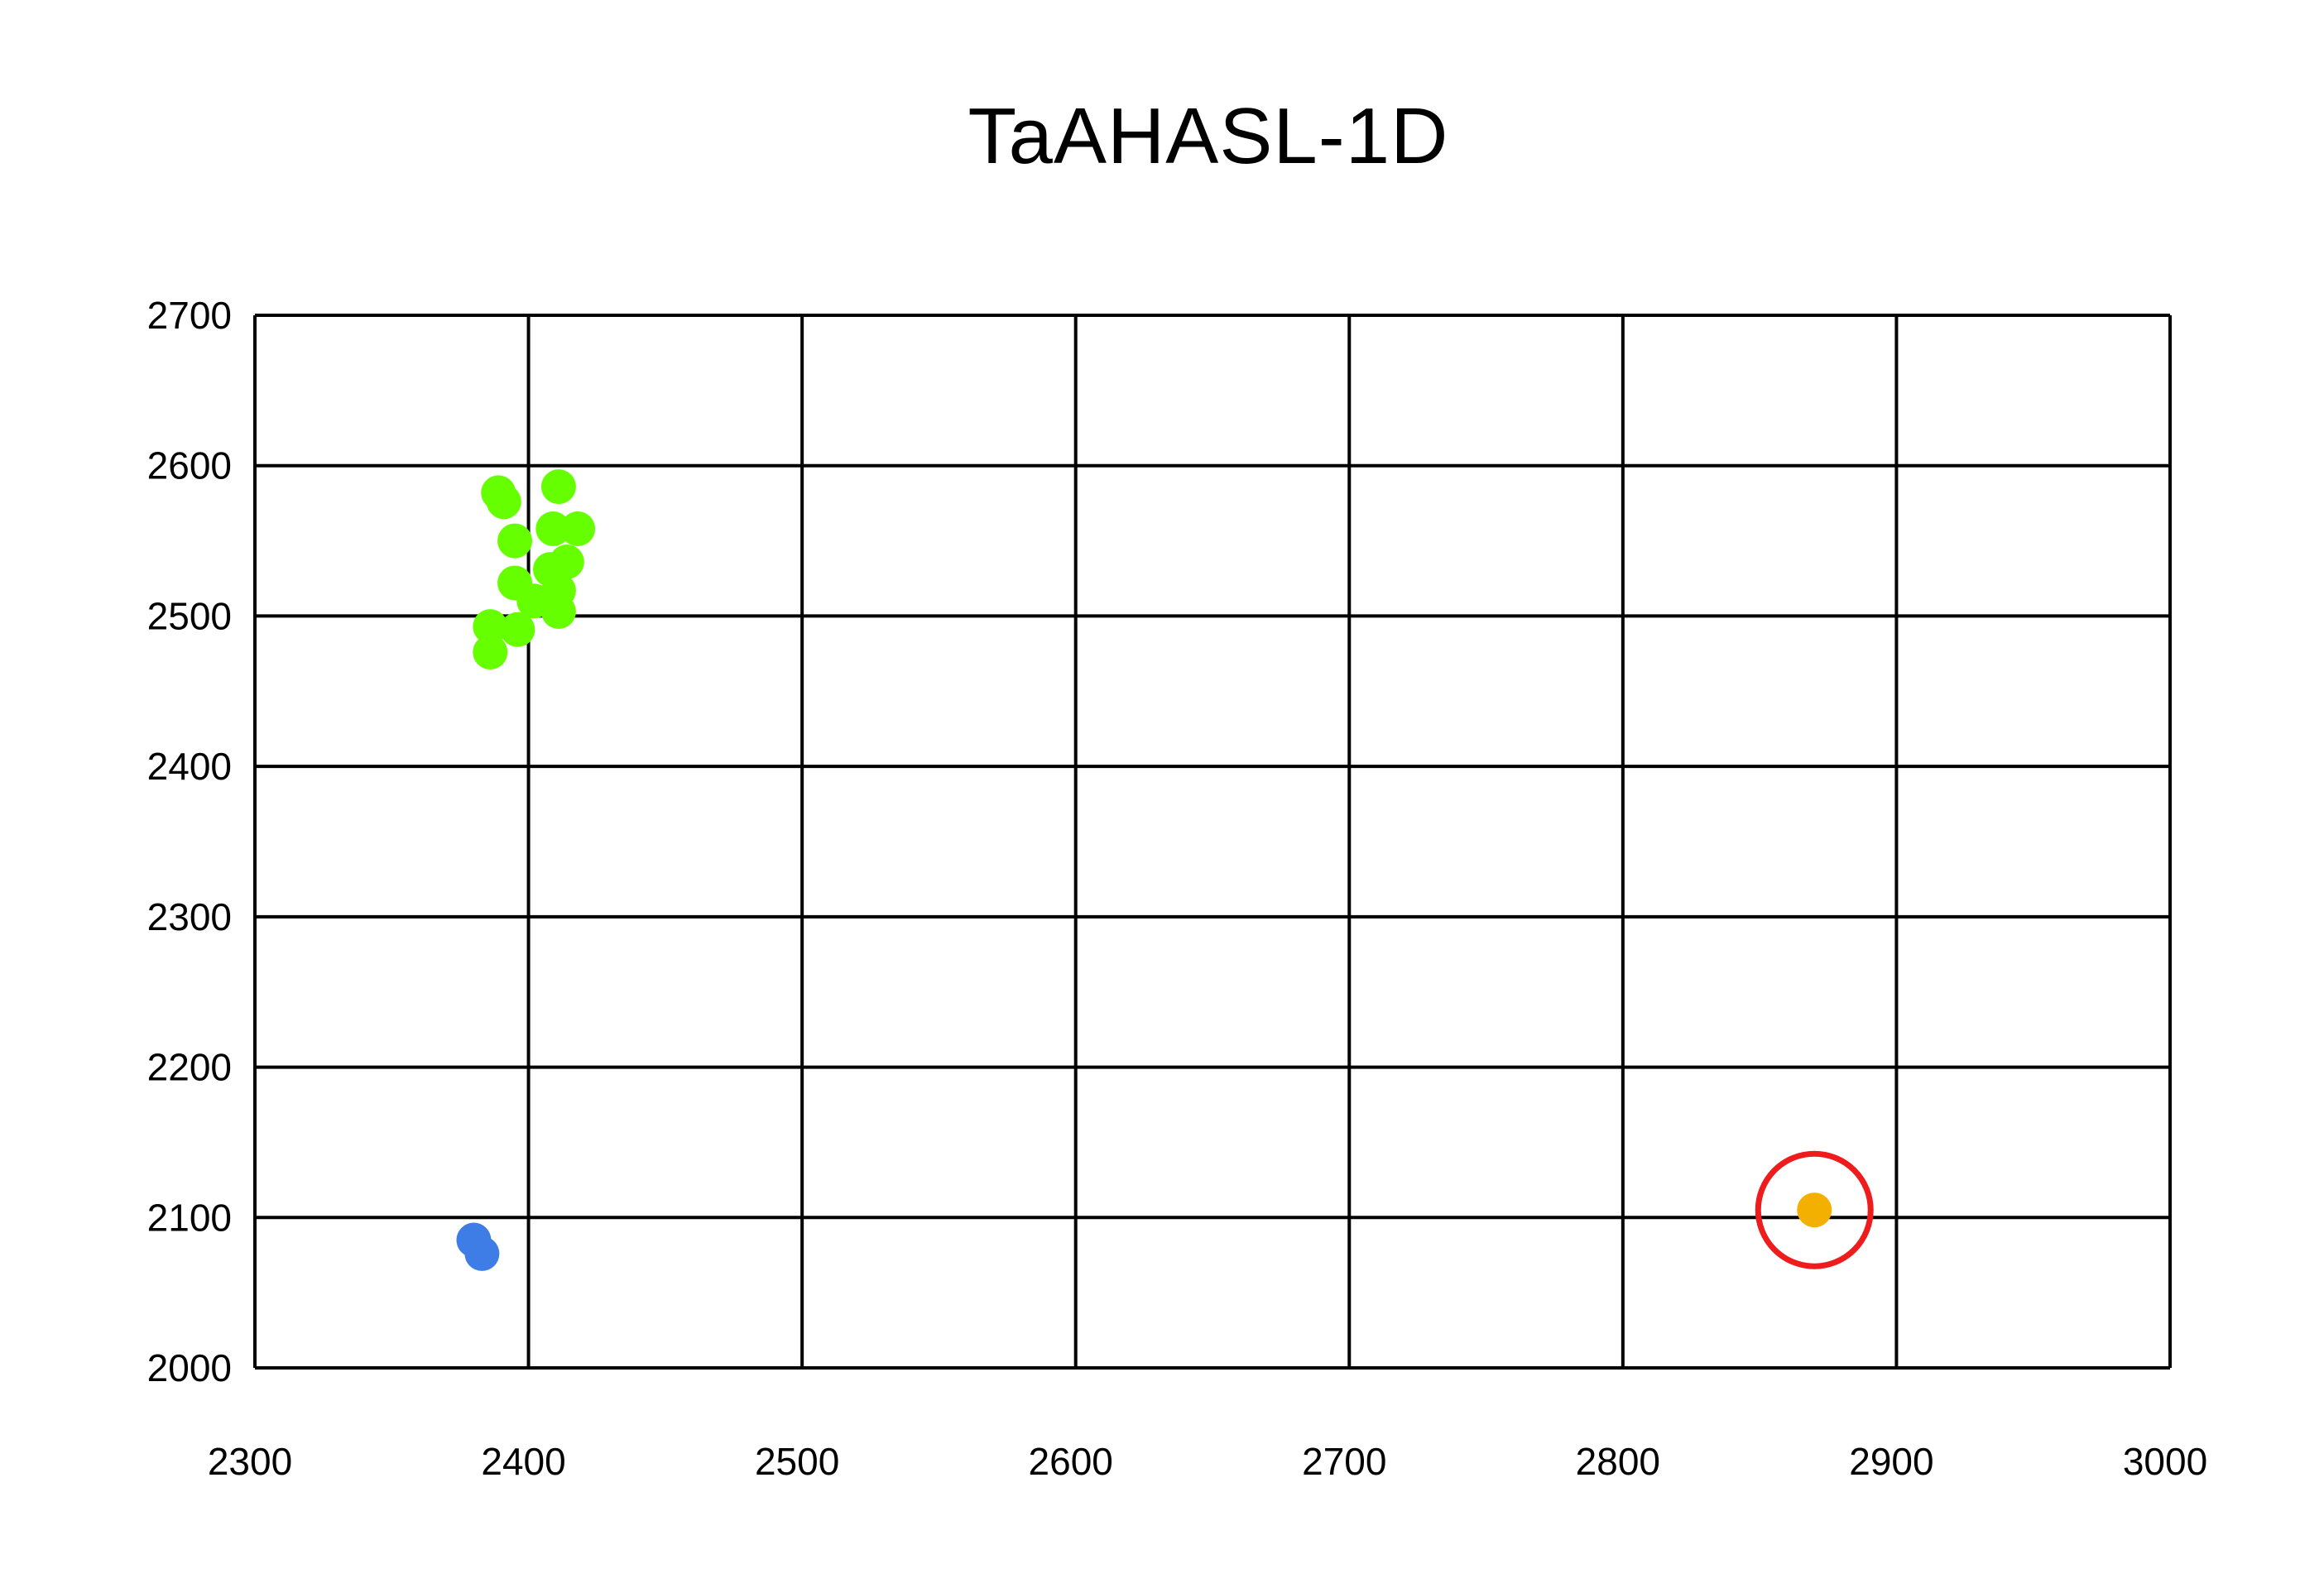 This screenshot has height=1588, width=2324. Describe the element at coordinates (523, 1461) in the screenshot. I see `x-tick-label: 2400` at that location.